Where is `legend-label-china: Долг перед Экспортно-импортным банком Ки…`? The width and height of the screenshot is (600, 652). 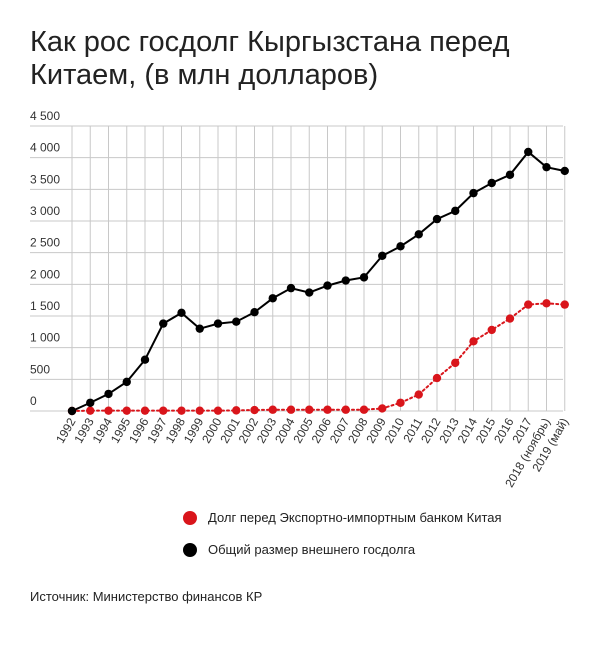 legend-label-china: Долг перед Экспортно-импортным банком Ки… is located at coordinates (355, 517).